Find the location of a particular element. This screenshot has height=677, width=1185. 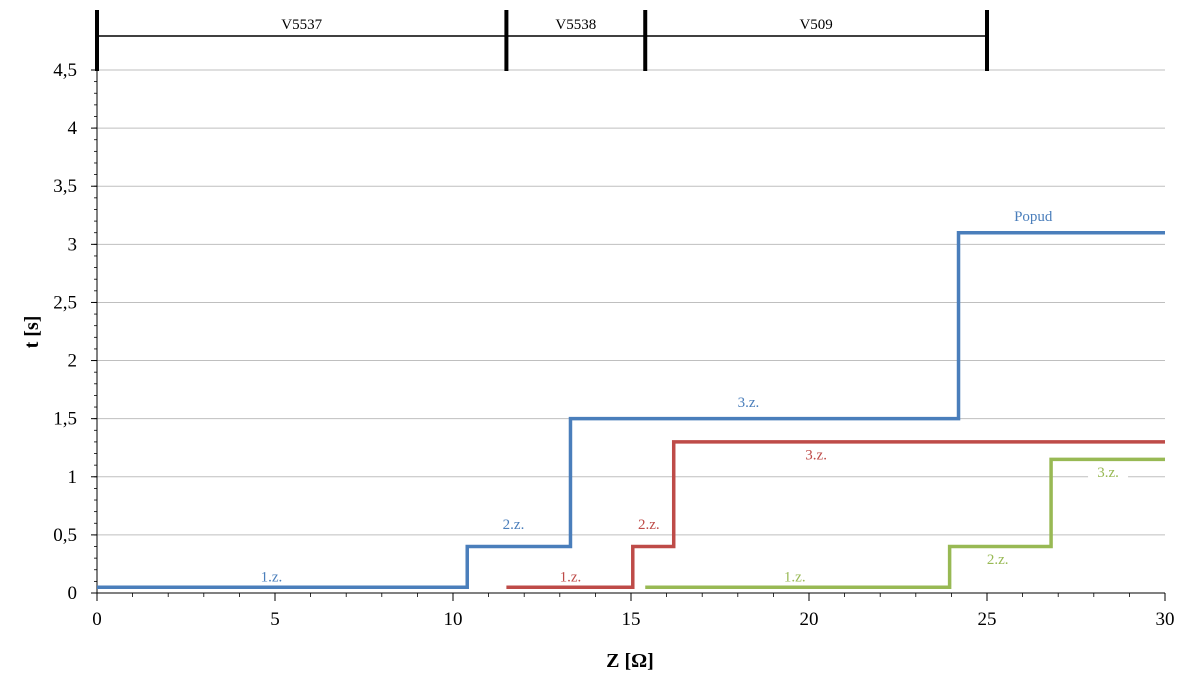

y-tick-label: 3,5 is located at coordinates (65, 186).